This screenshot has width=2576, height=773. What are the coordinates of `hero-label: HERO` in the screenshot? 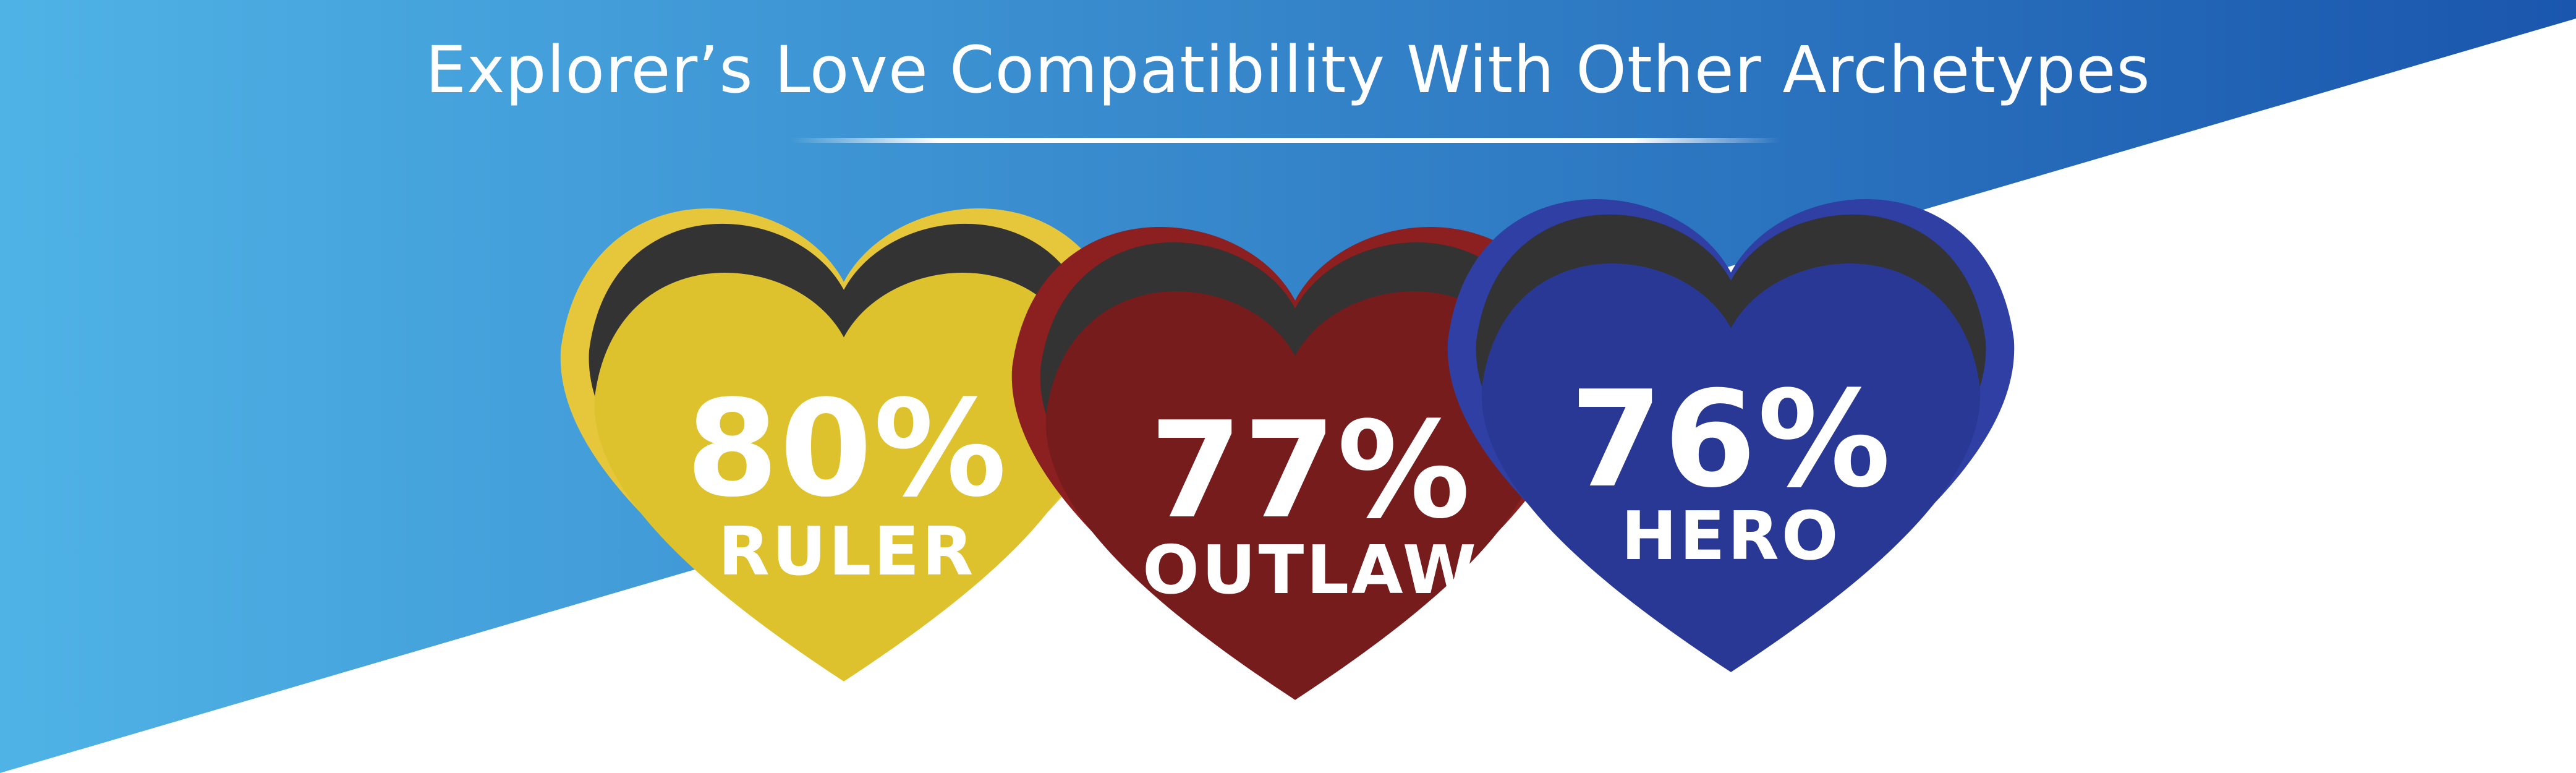 It's located at (1731, 536).